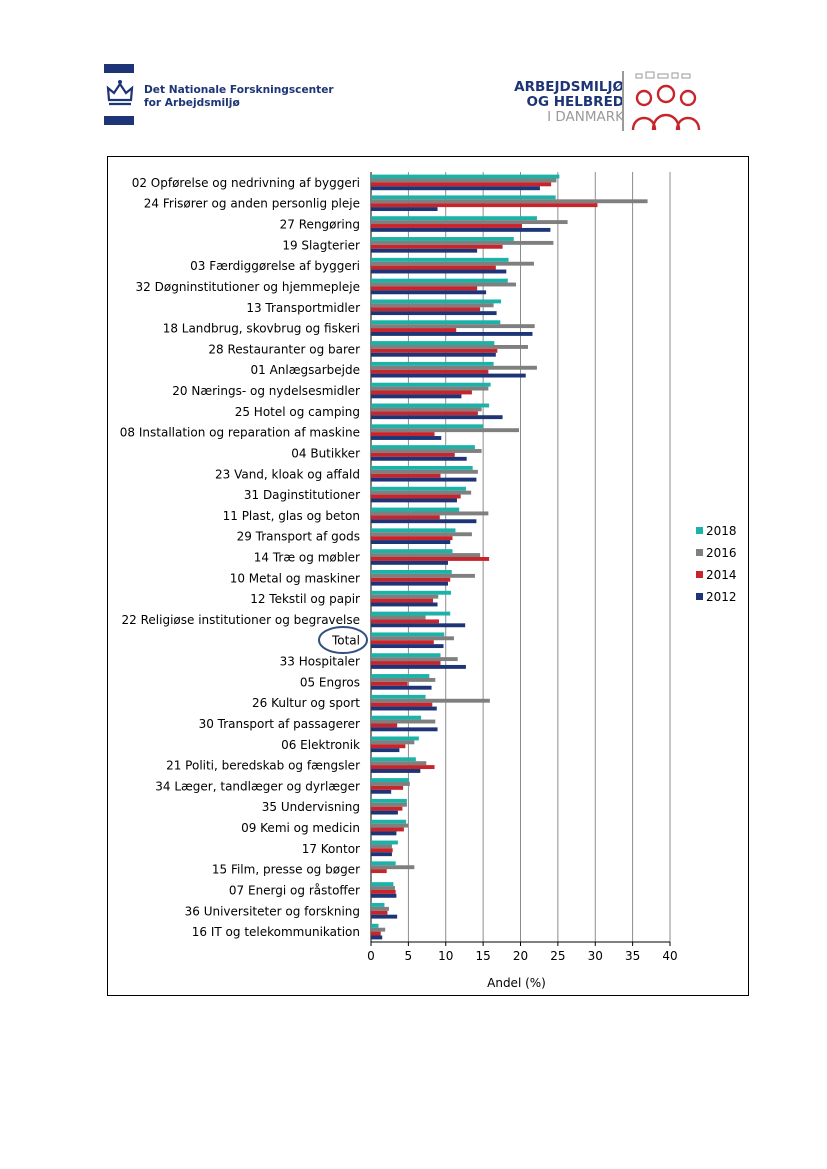 The height and width of the screenshot is (1169, 827). What do you see at coordinates (320, 662) in the screenshot?
I see `category-label: 33 Hospitaler` at bounding box center [320, 662].